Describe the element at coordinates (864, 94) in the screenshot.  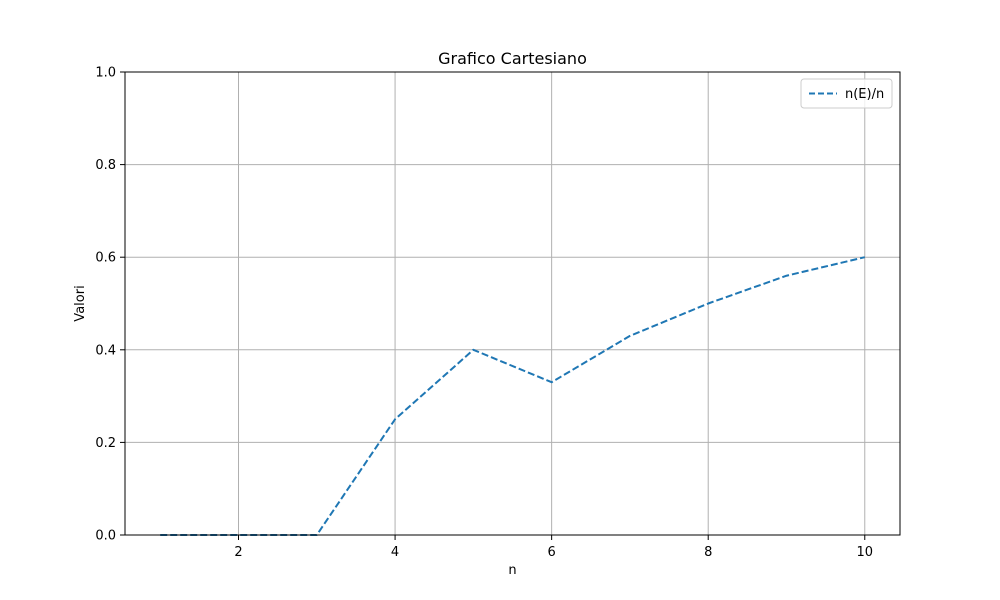
I see `legend-entry-label: n(E)/n` at that location.